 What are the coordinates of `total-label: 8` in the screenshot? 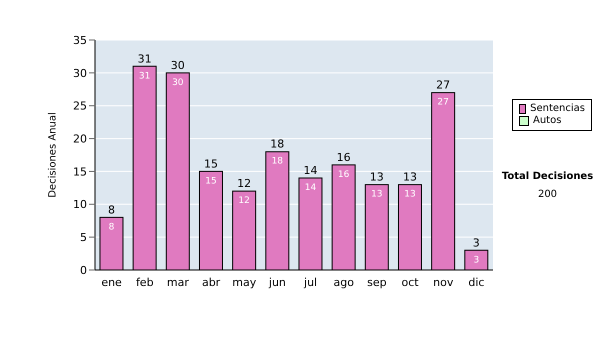 It's located at (111, 209).